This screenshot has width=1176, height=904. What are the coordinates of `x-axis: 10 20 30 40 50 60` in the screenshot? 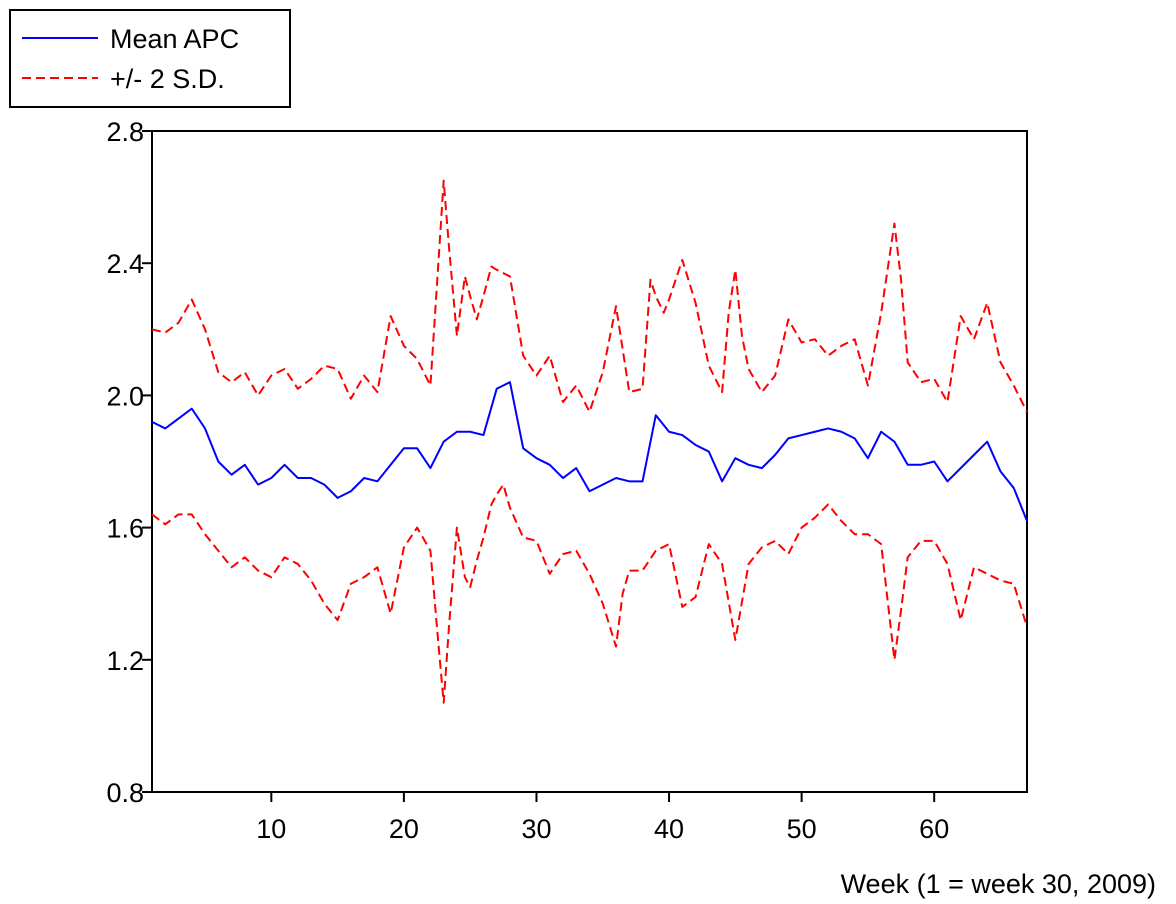 It's located at (602, 818).